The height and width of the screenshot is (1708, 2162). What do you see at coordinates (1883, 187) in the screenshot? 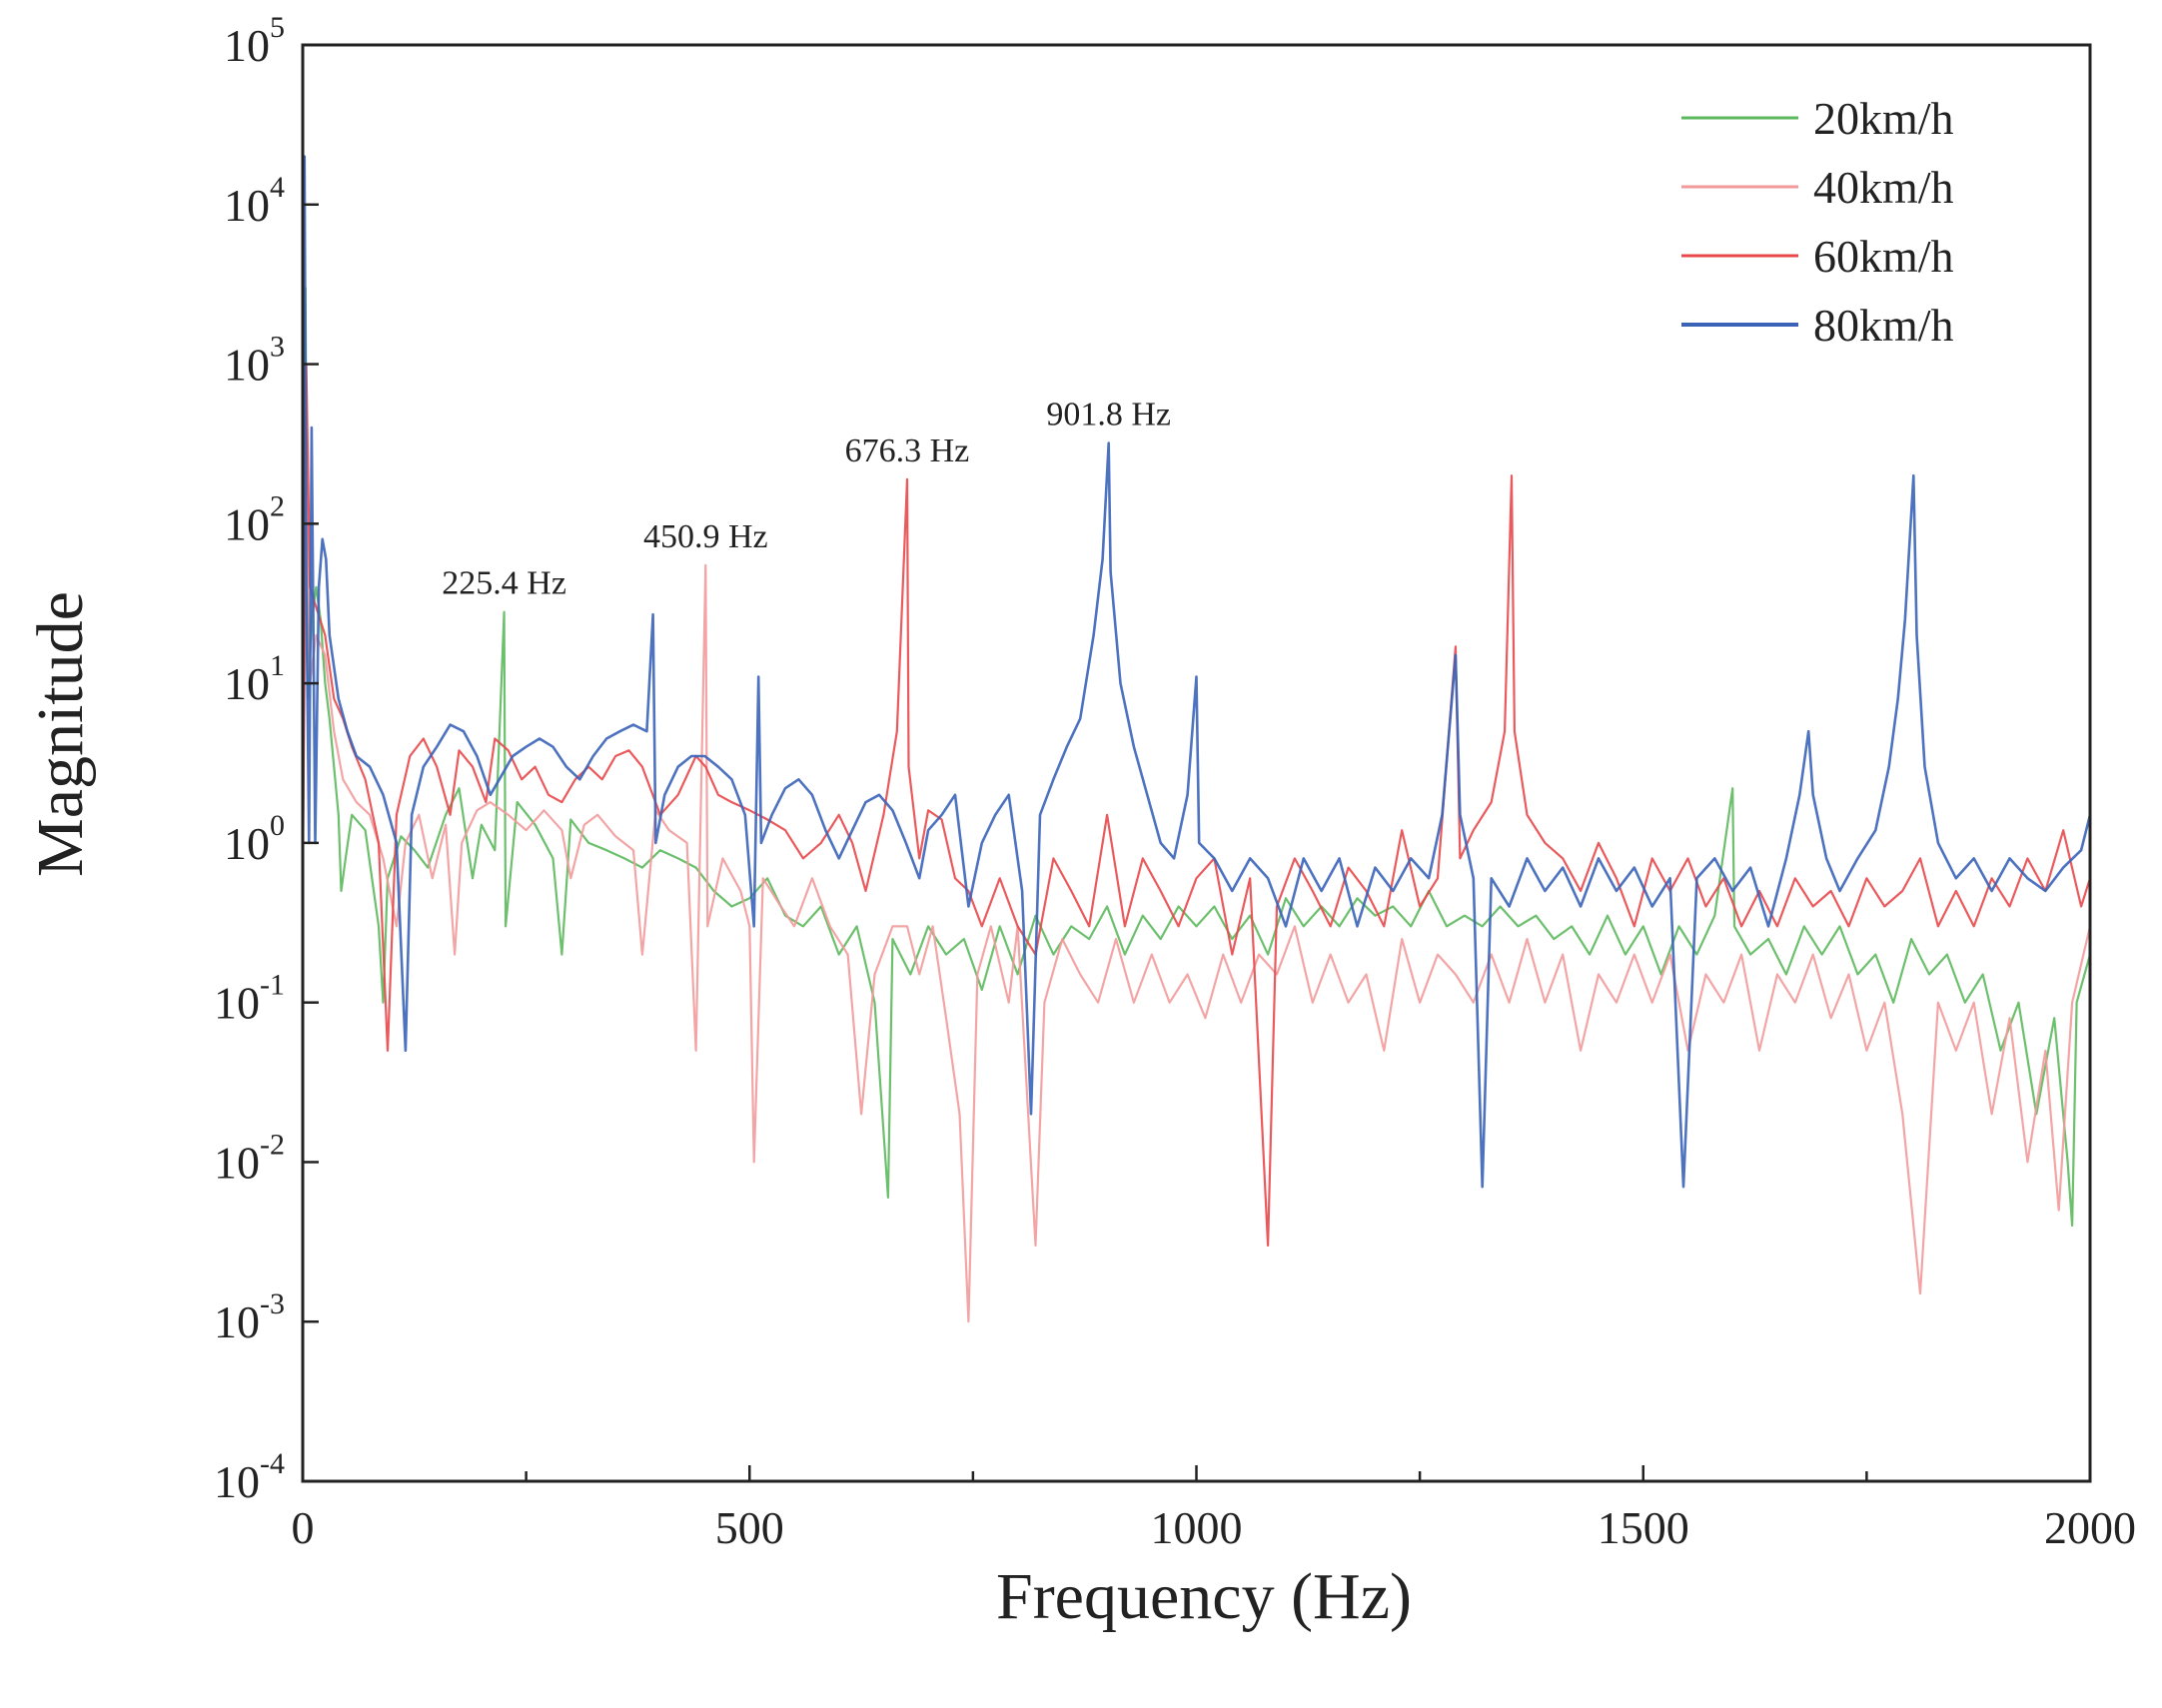
I see `legend-label: 40km/h` at bounding box center [1883, 187].